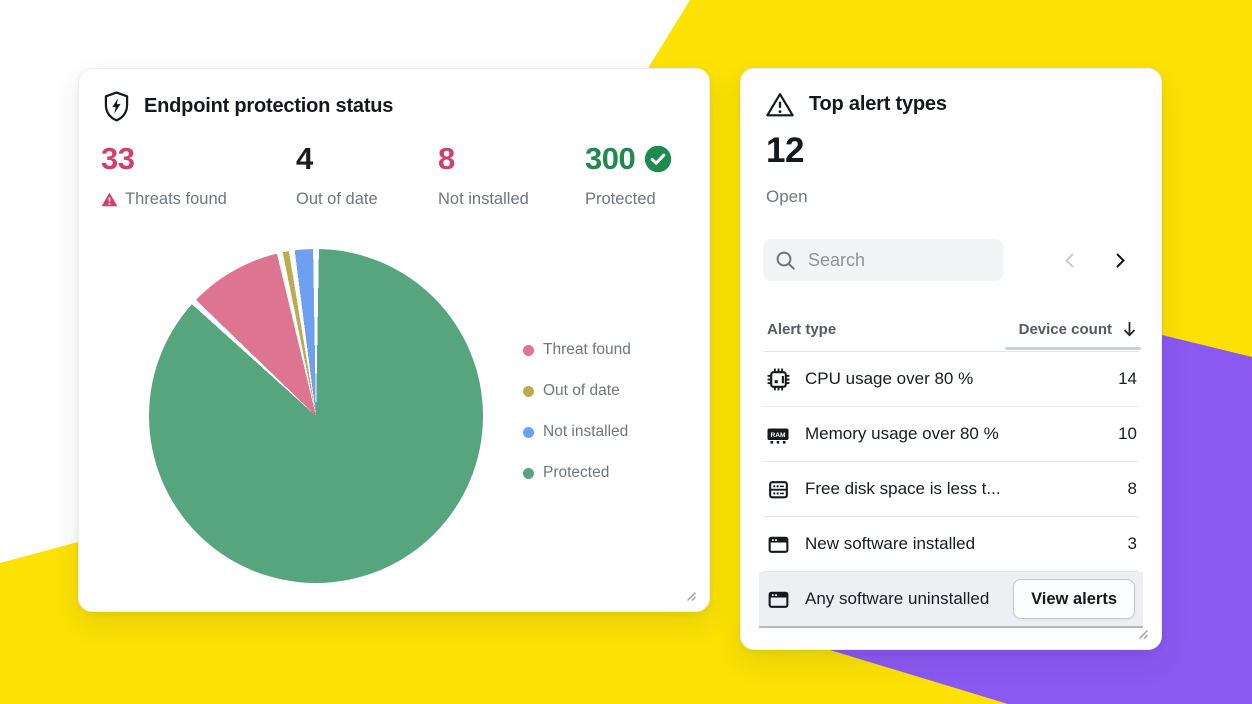 The width and height of the screenshot is (1252, 704). I want to click on shield-bolt-icon, so click(116, 106).